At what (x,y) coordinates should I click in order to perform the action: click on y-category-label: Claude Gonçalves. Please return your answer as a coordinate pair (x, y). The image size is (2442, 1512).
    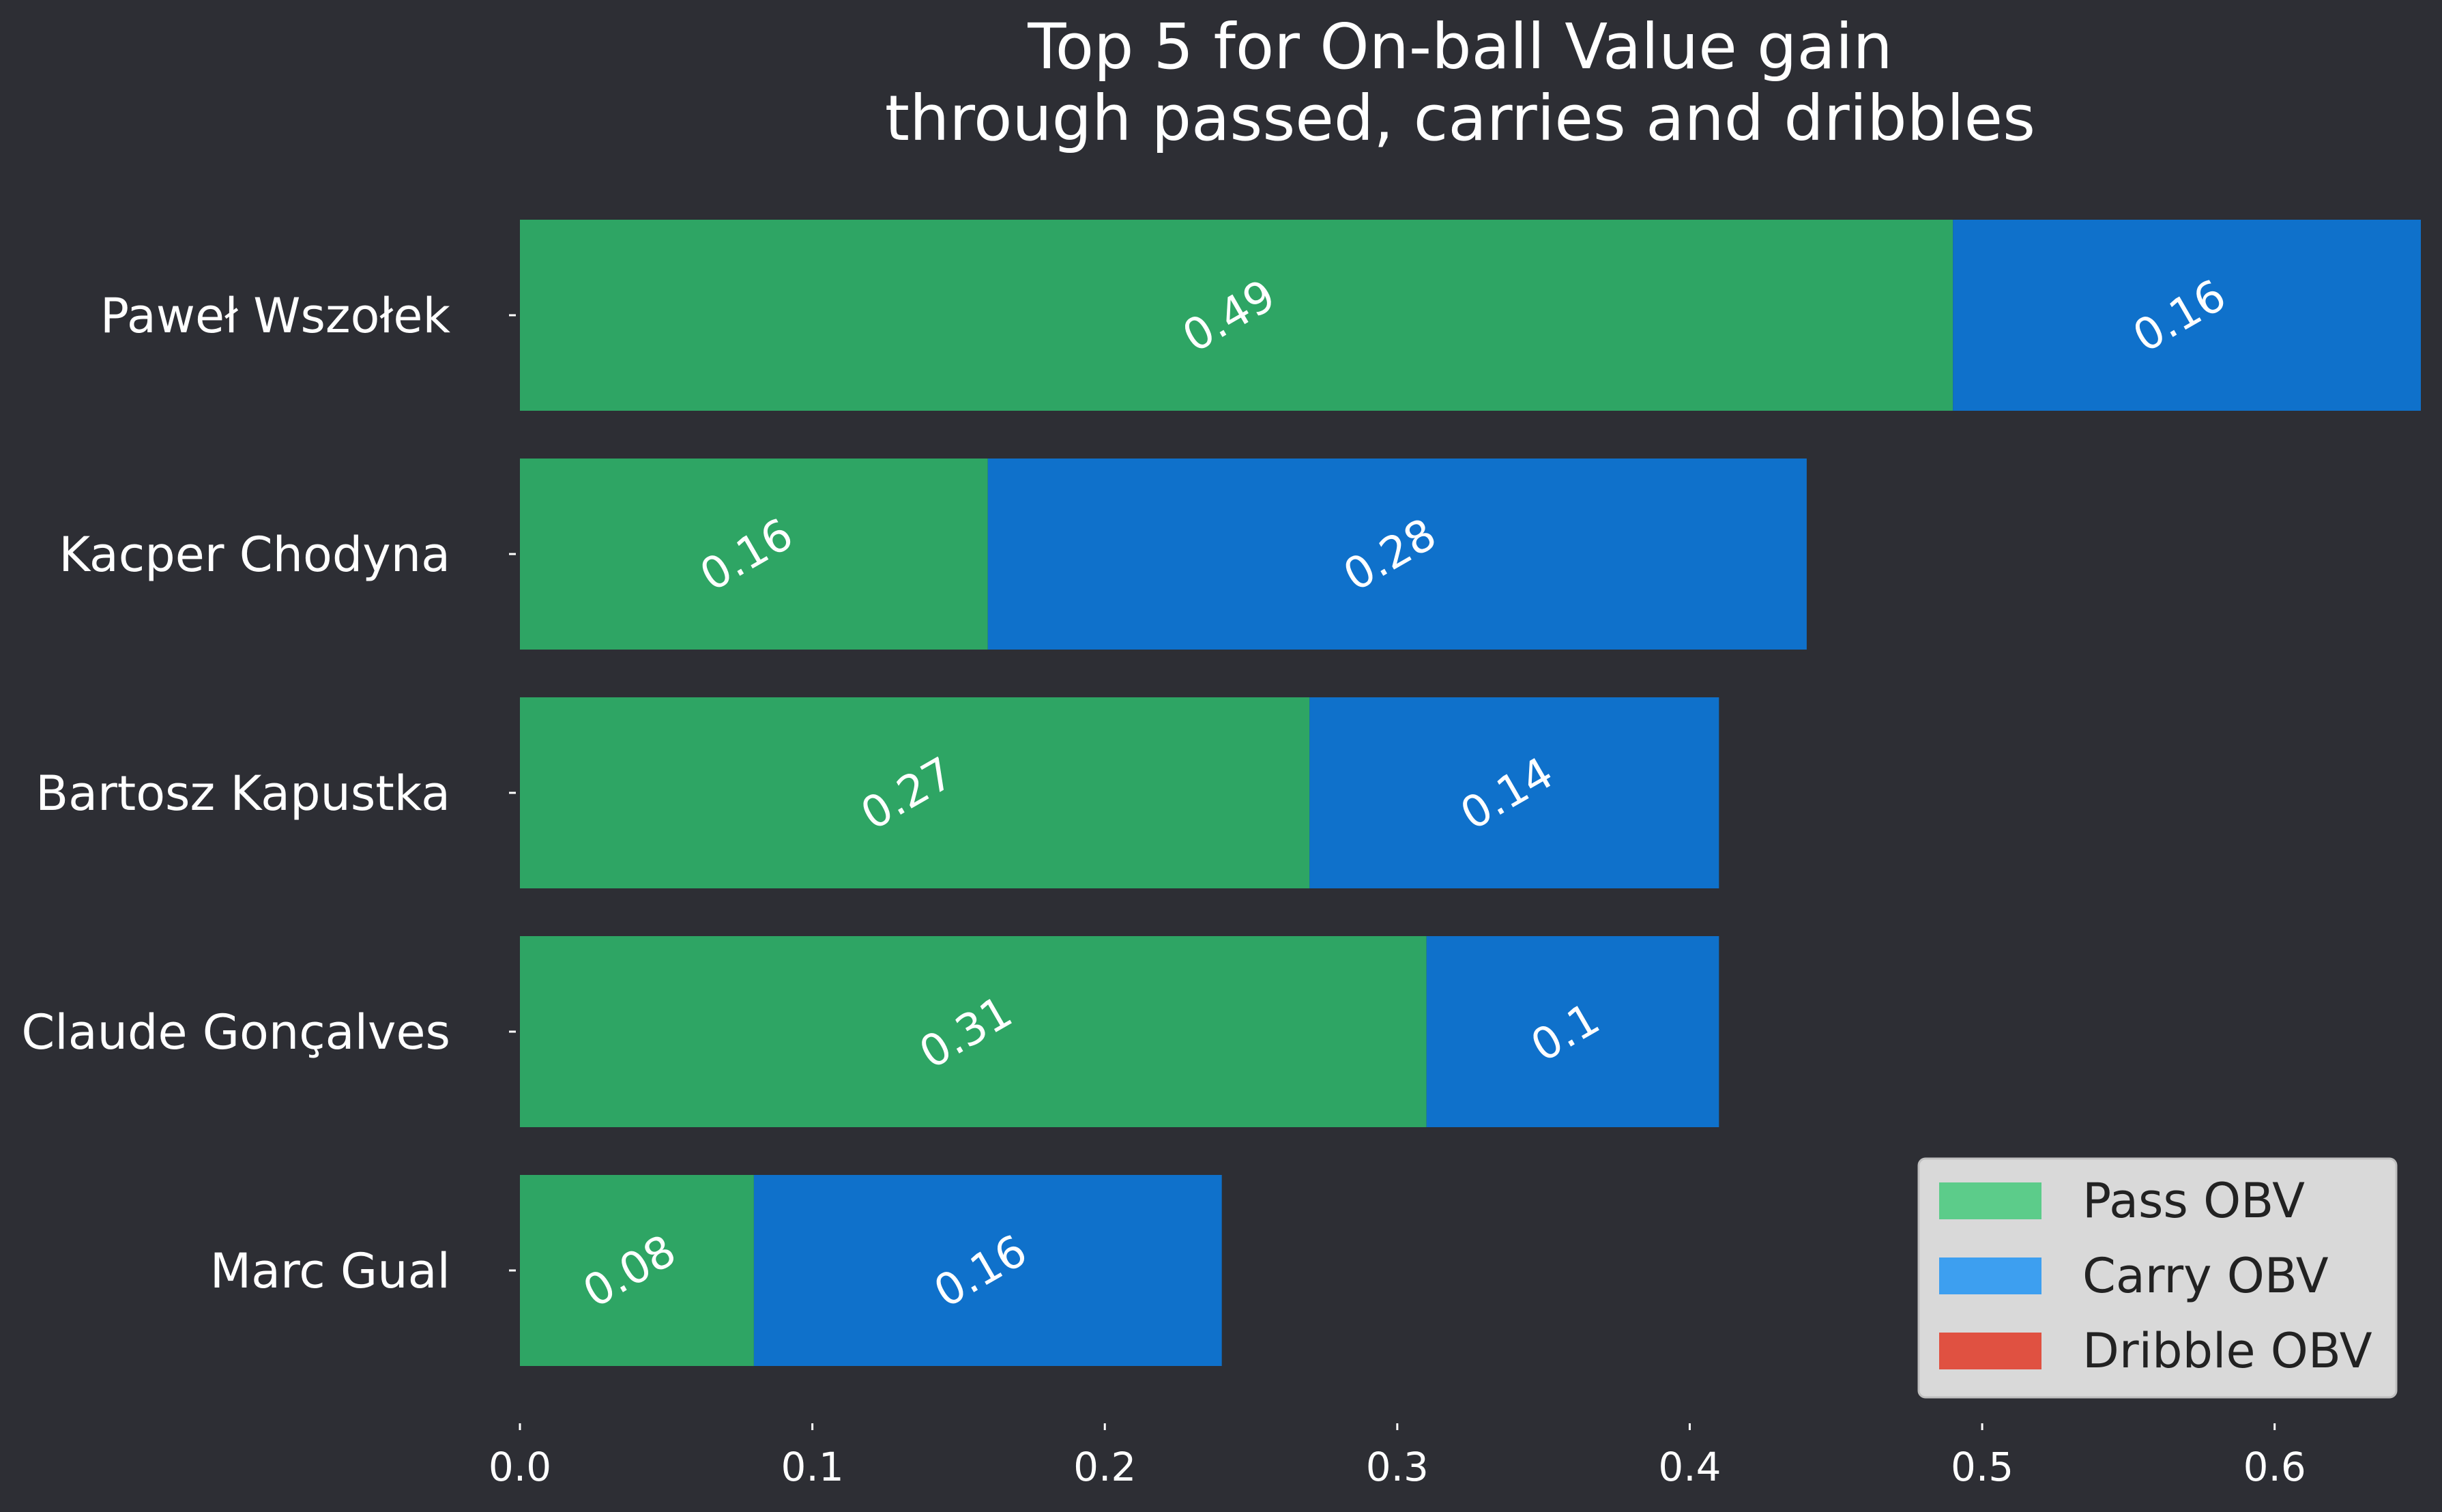
    Looking at the image, I should click on (236, 1032).